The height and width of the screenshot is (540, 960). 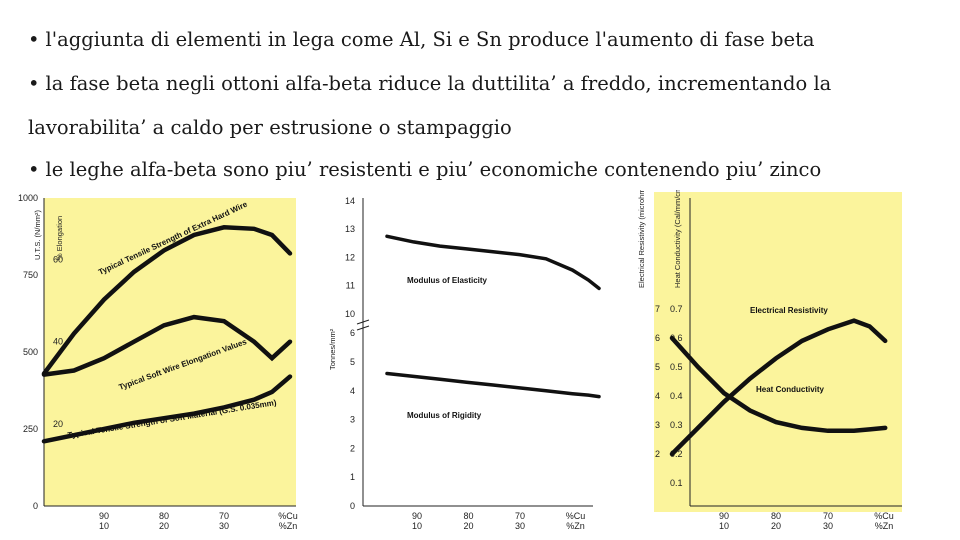 What do you see at coordinates (352, 391) in the screenshot?
I see `y-tick-lower: 4` at bounding box center [352, 391].